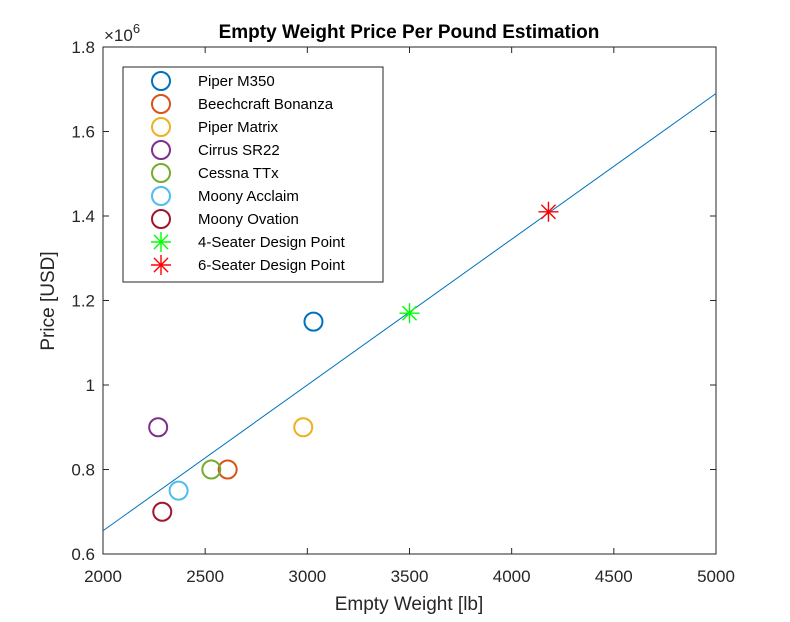 The height and width of the screenshot is (622, 790). What do you see at coordinates (205, 576) in the screenshot?
I see `x-tick-label: 2500` at bounding box center [205, 576].